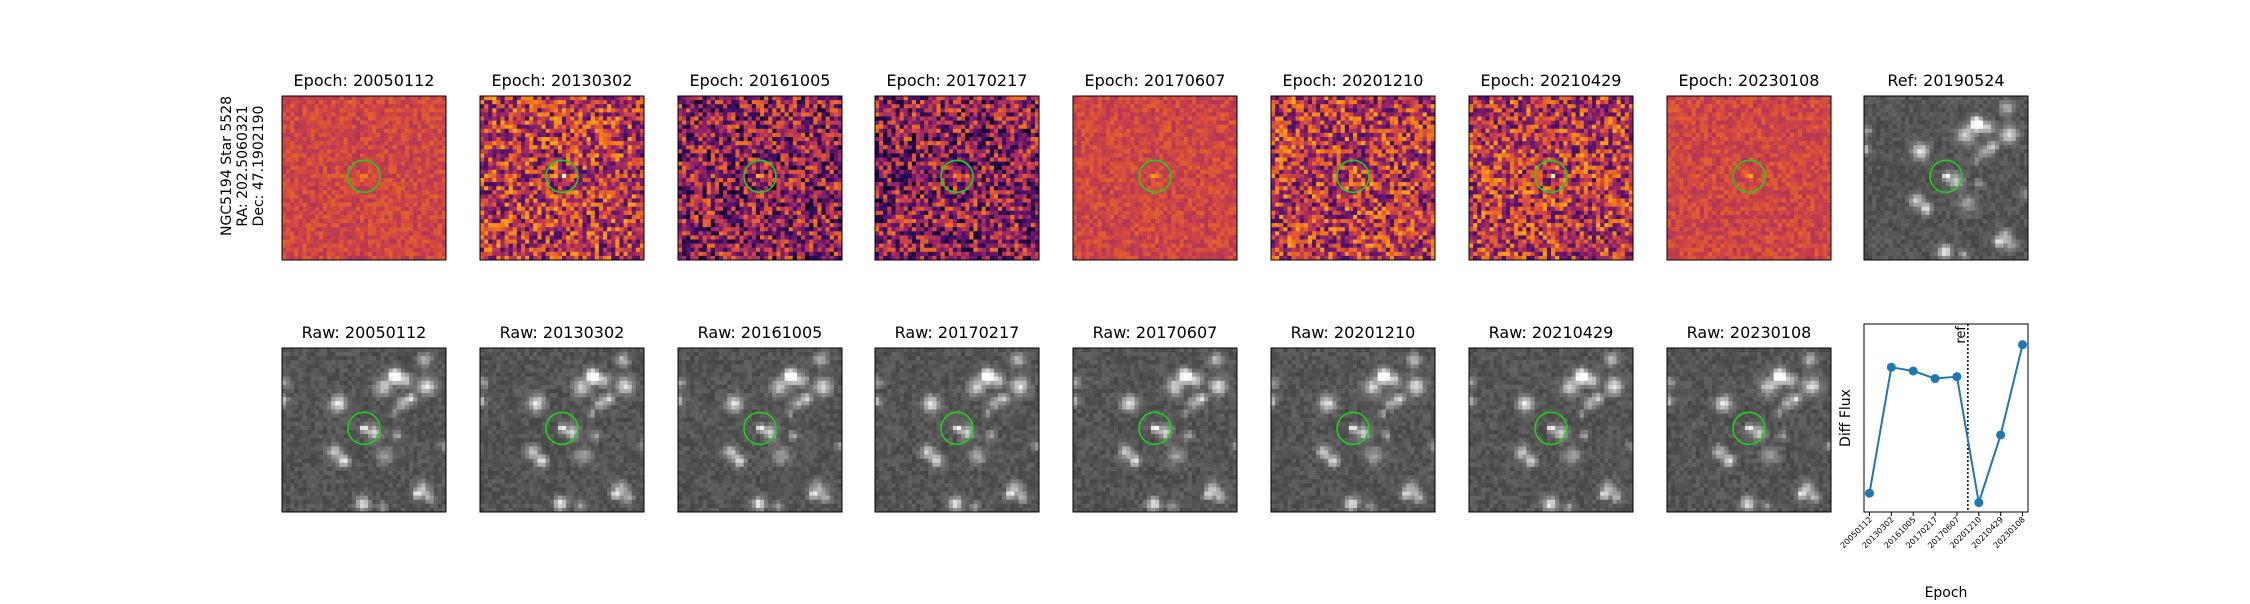 The height and width of the screenshot is (604, 2250). Describe the element at coordinates (1353, 80) in the screenshot. I see `diff-panel-6-title: Epoch: 20201210` at that location.